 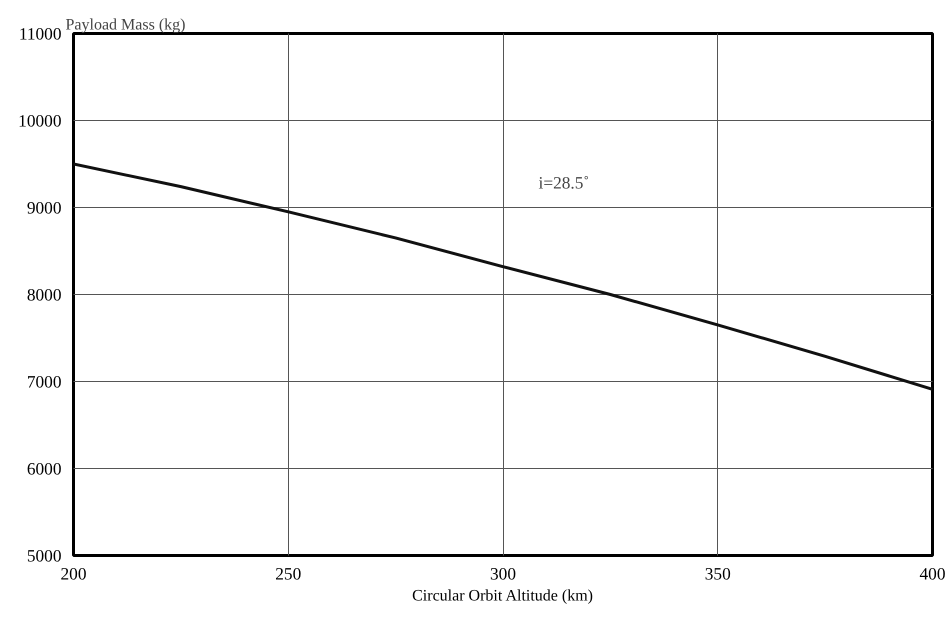 I want to click on y-tick-label: 7000, so click(x=44, y=382).